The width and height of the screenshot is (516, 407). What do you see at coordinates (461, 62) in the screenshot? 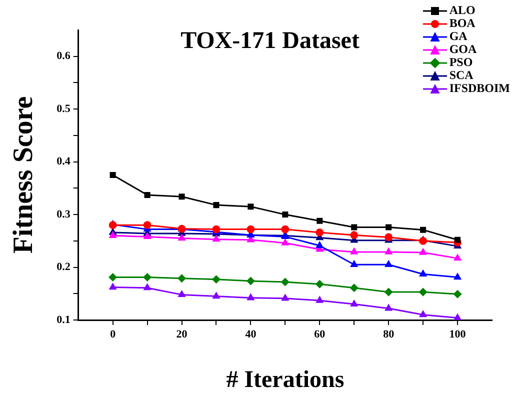
I see `legend-label: PSO` at bounding box center [461, 62].